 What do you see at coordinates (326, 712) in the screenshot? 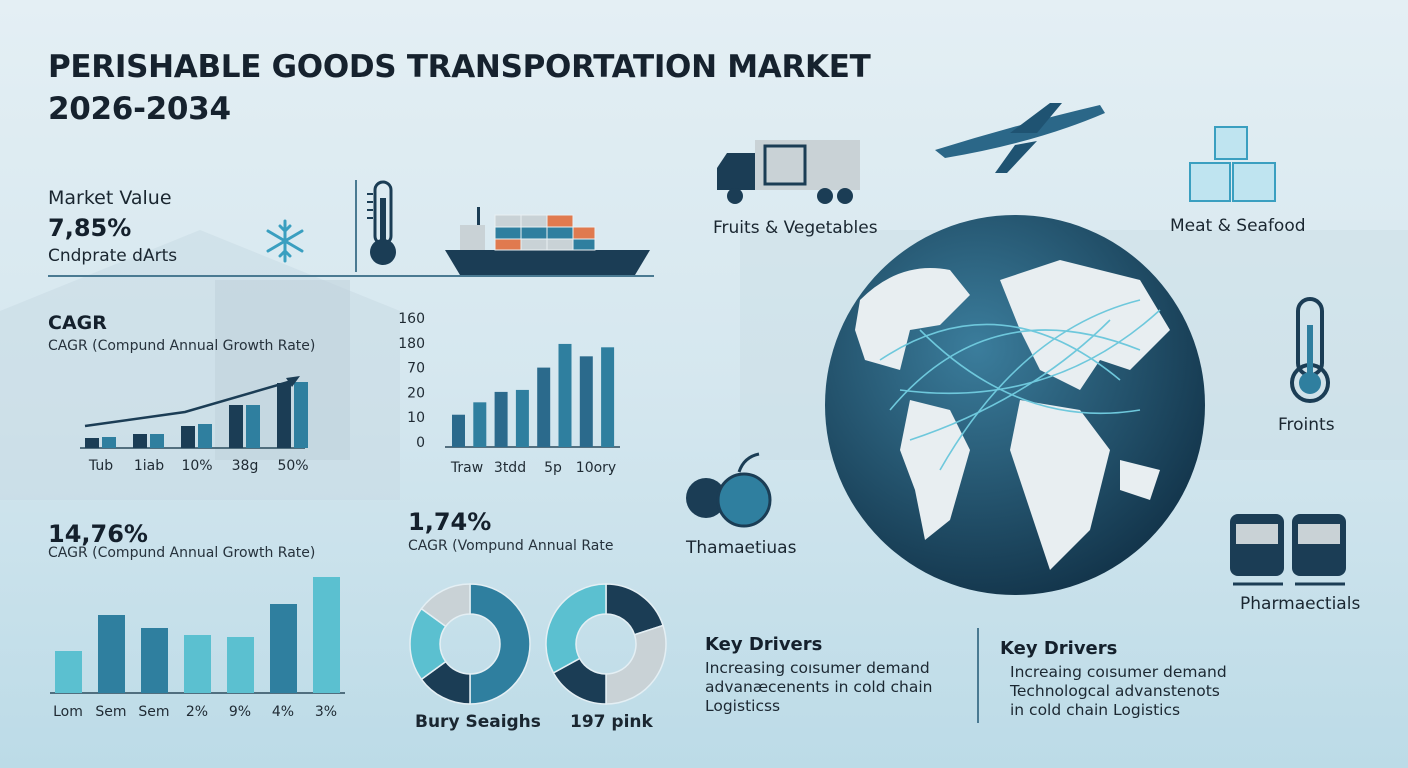
I see `x-tick-label: 3%` at bounding box center [326, 712].